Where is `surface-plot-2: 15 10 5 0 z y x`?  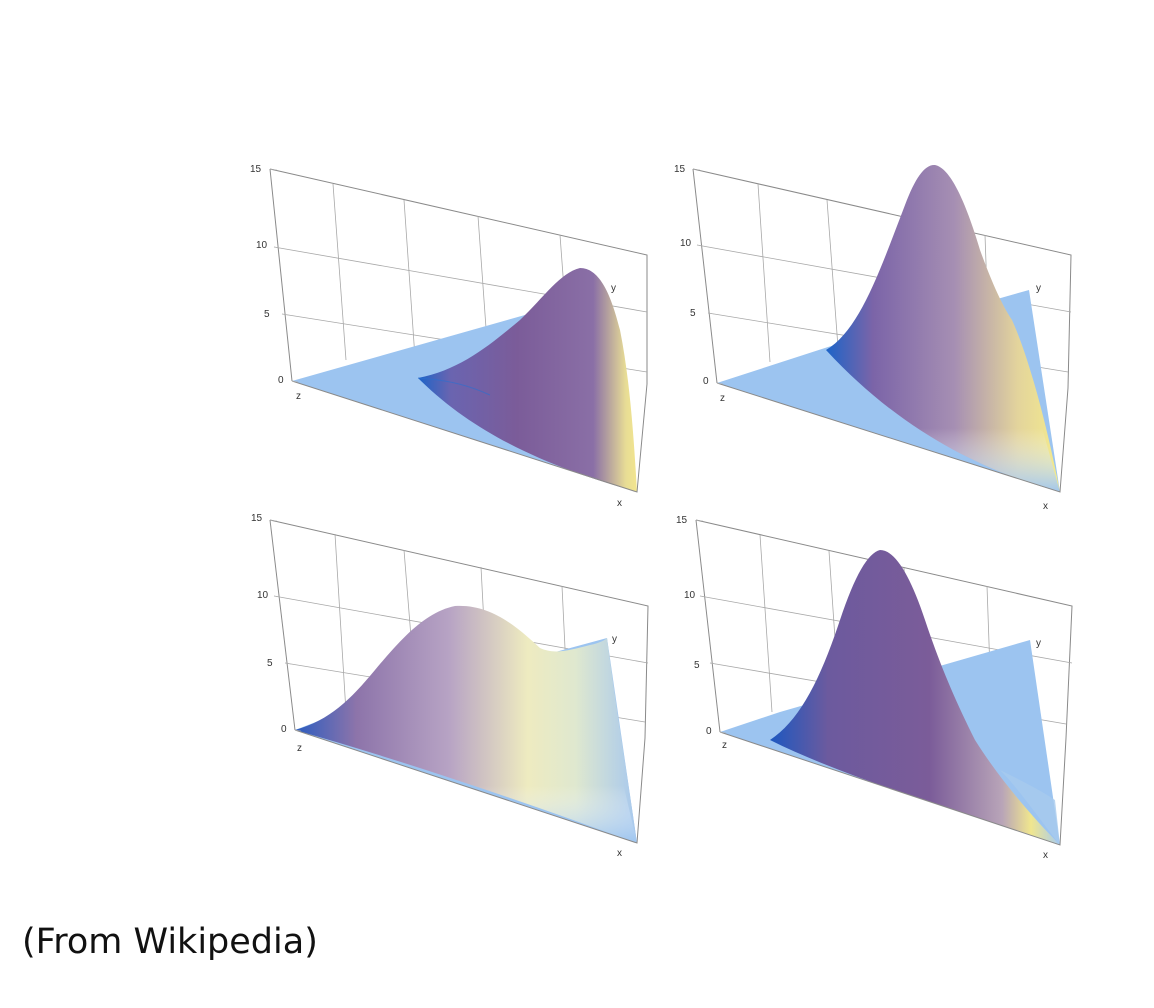
surface-plot-2: 15 10 5 0 z y x is located at coordinates (873, 338).